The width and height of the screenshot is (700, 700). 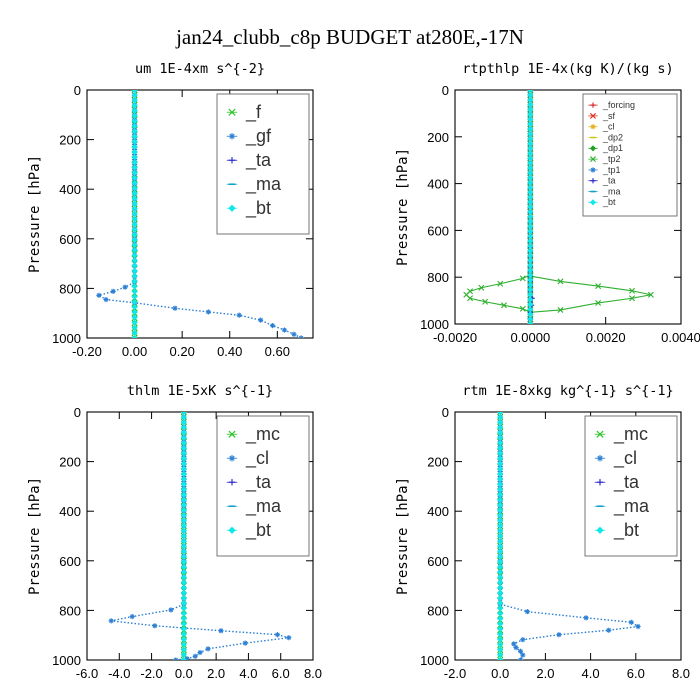 What do you see at coordinates (200, 391) in the screenshot?
I see `chart-title: thlm 1E-5xK s^{-1}` at bounding box center [200, 391].